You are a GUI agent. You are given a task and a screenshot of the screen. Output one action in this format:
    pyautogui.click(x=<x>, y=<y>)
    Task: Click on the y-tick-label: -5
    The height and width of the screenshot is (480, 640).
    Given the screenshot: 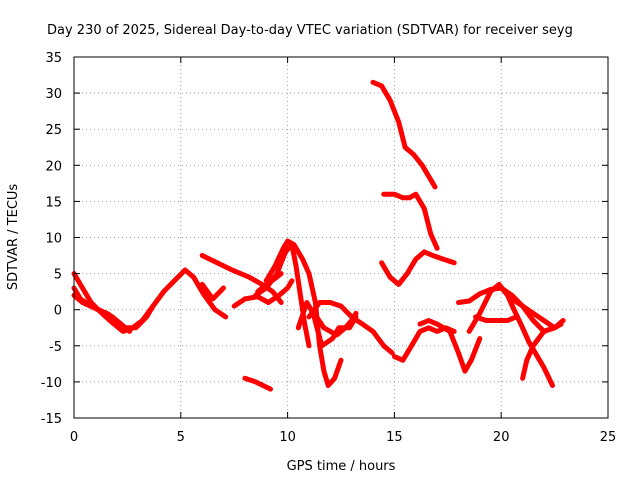 What is the action you would take?
    pyautogui.click(x=55, y=347)
    